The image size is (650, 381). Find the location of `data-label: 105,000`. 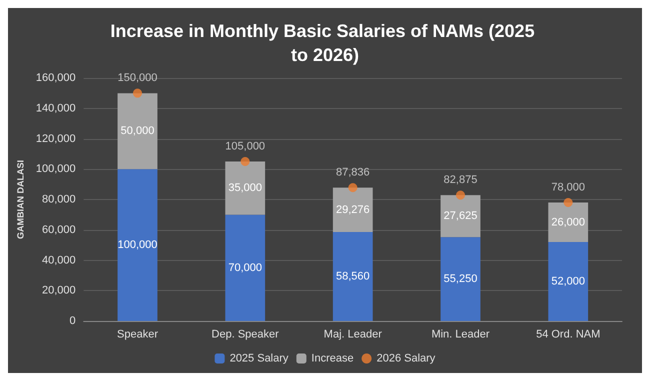

data-label: 105,000 is located at coordinates (245, 146).